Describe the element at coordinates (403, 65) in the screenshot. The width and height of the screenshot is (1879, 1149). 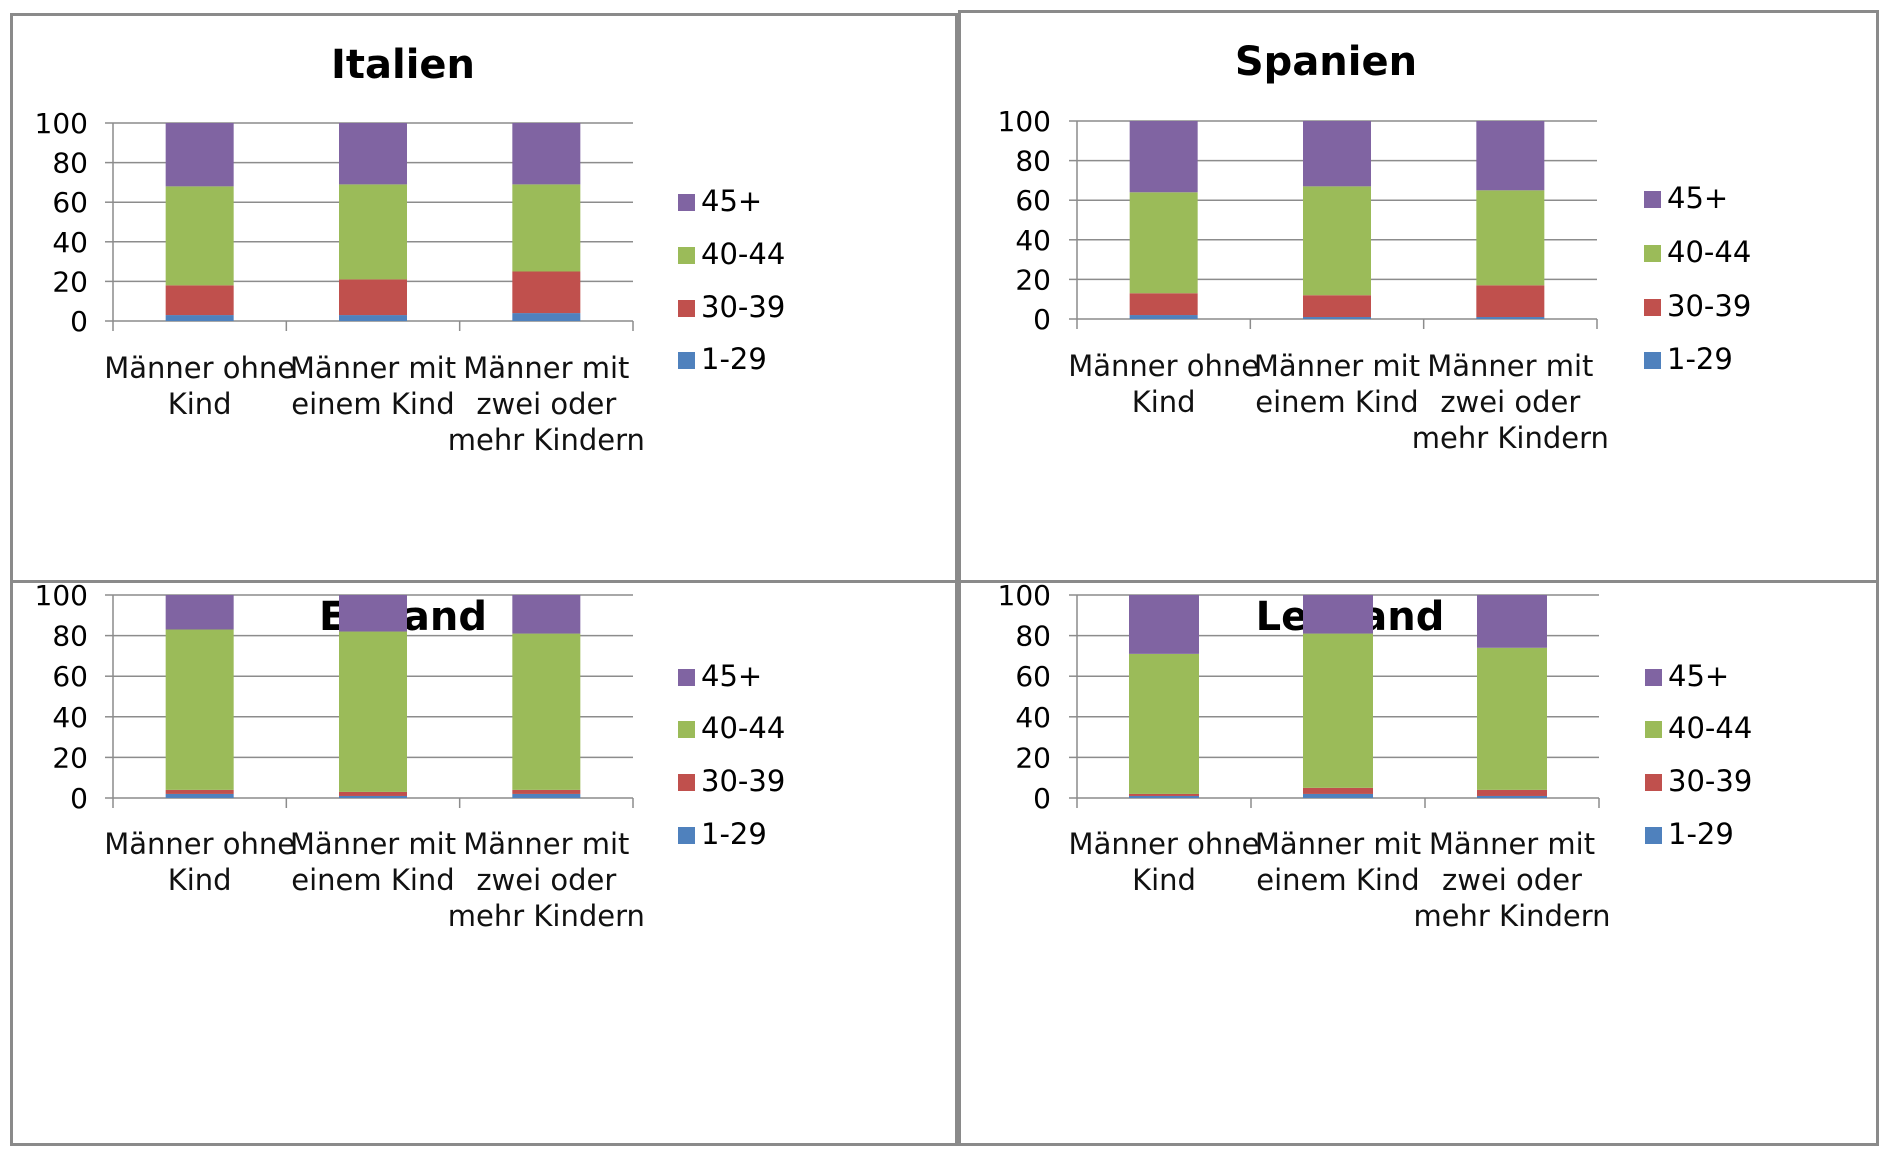
I see `chart-title: Italien` at that location.